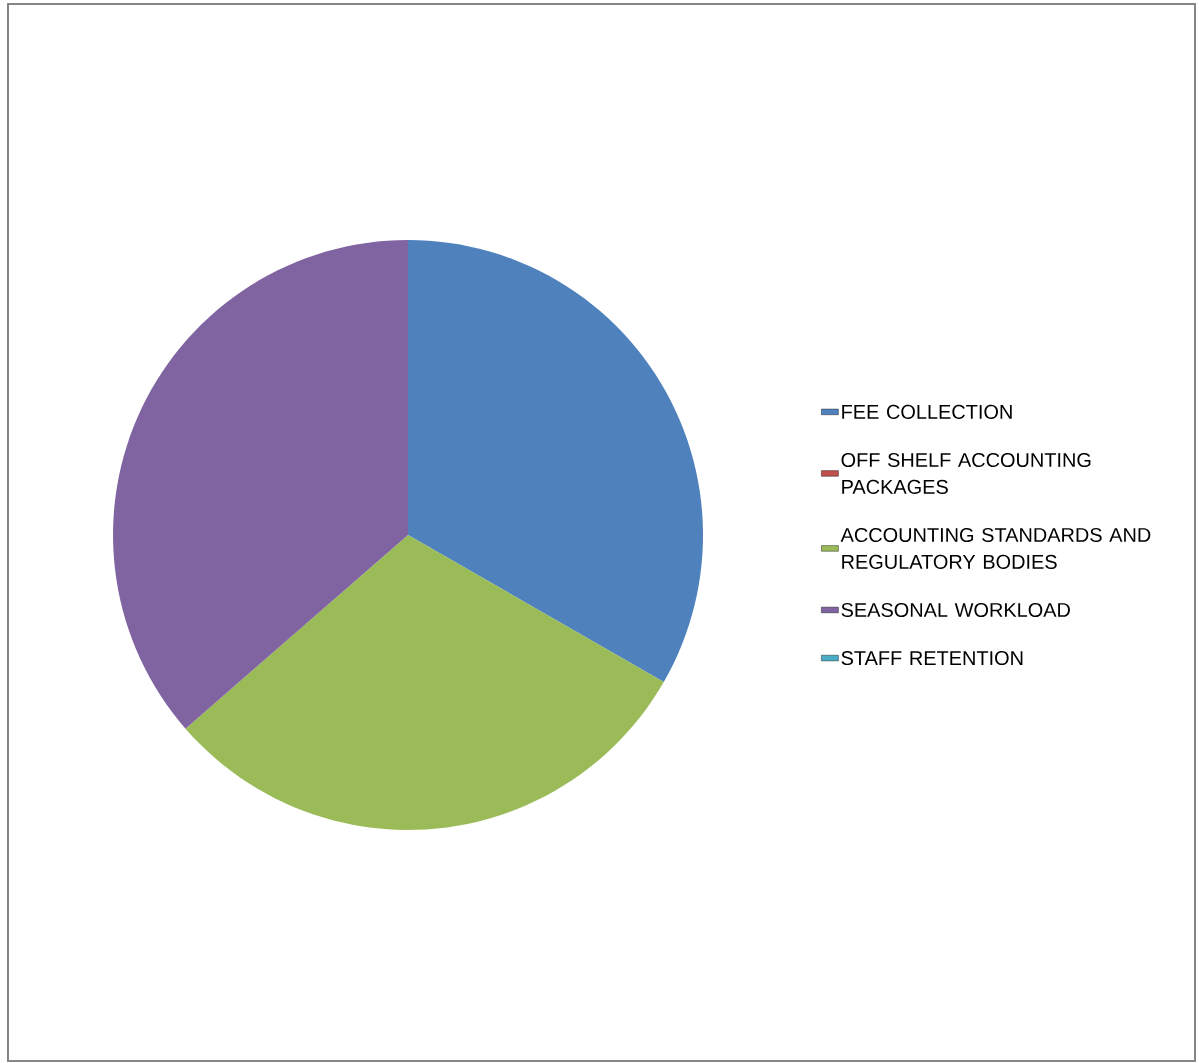  Describe the element at coordinates (932, 658) in the screenshot. I see `legend-label: STAFF RETENTION` at that location.